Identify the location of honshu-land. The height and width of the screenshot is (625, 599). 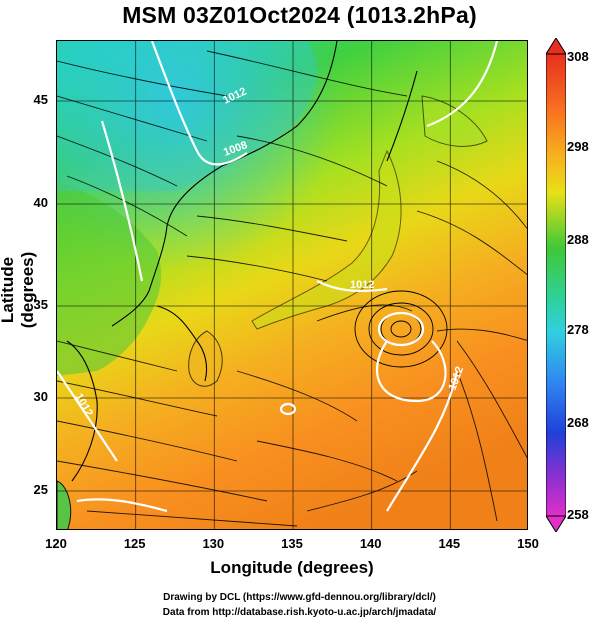
(326, 239).